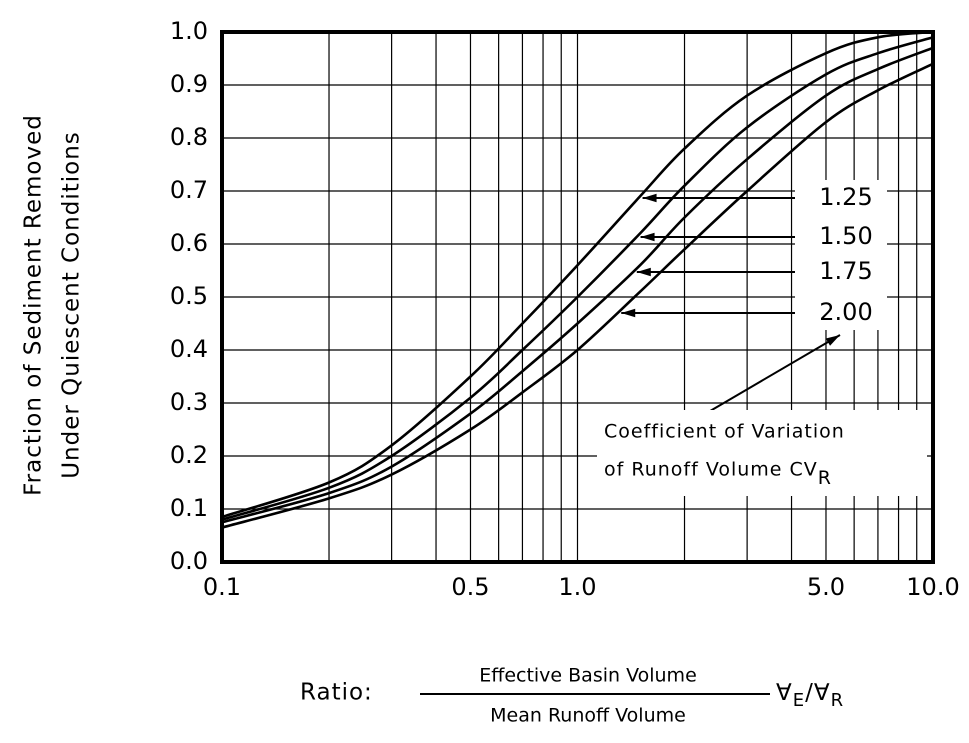  I want to click on x-axis-symbol: ∀E/∀R, so click(810, 696).